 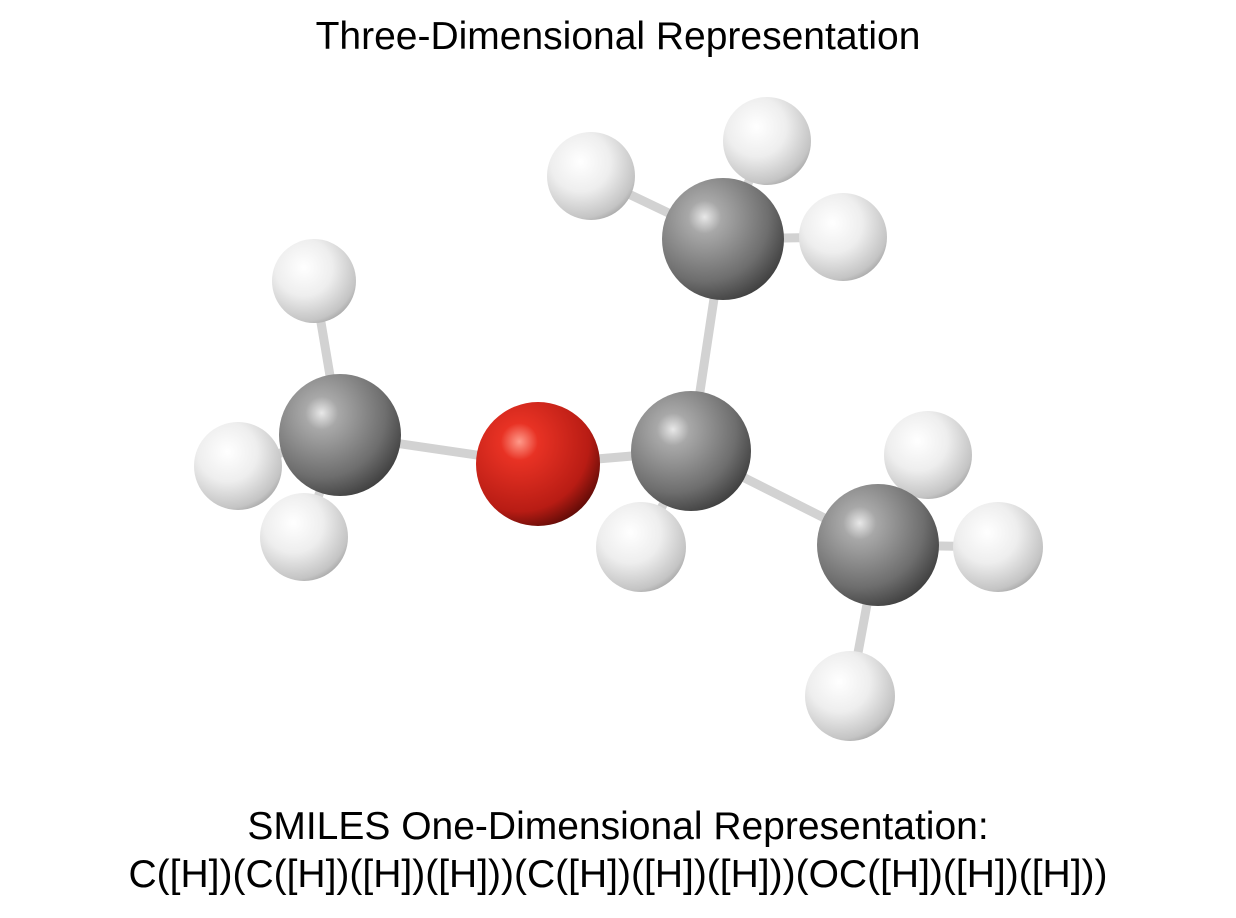 I want to click on atom-o-ether, so click(x=538, y=464).